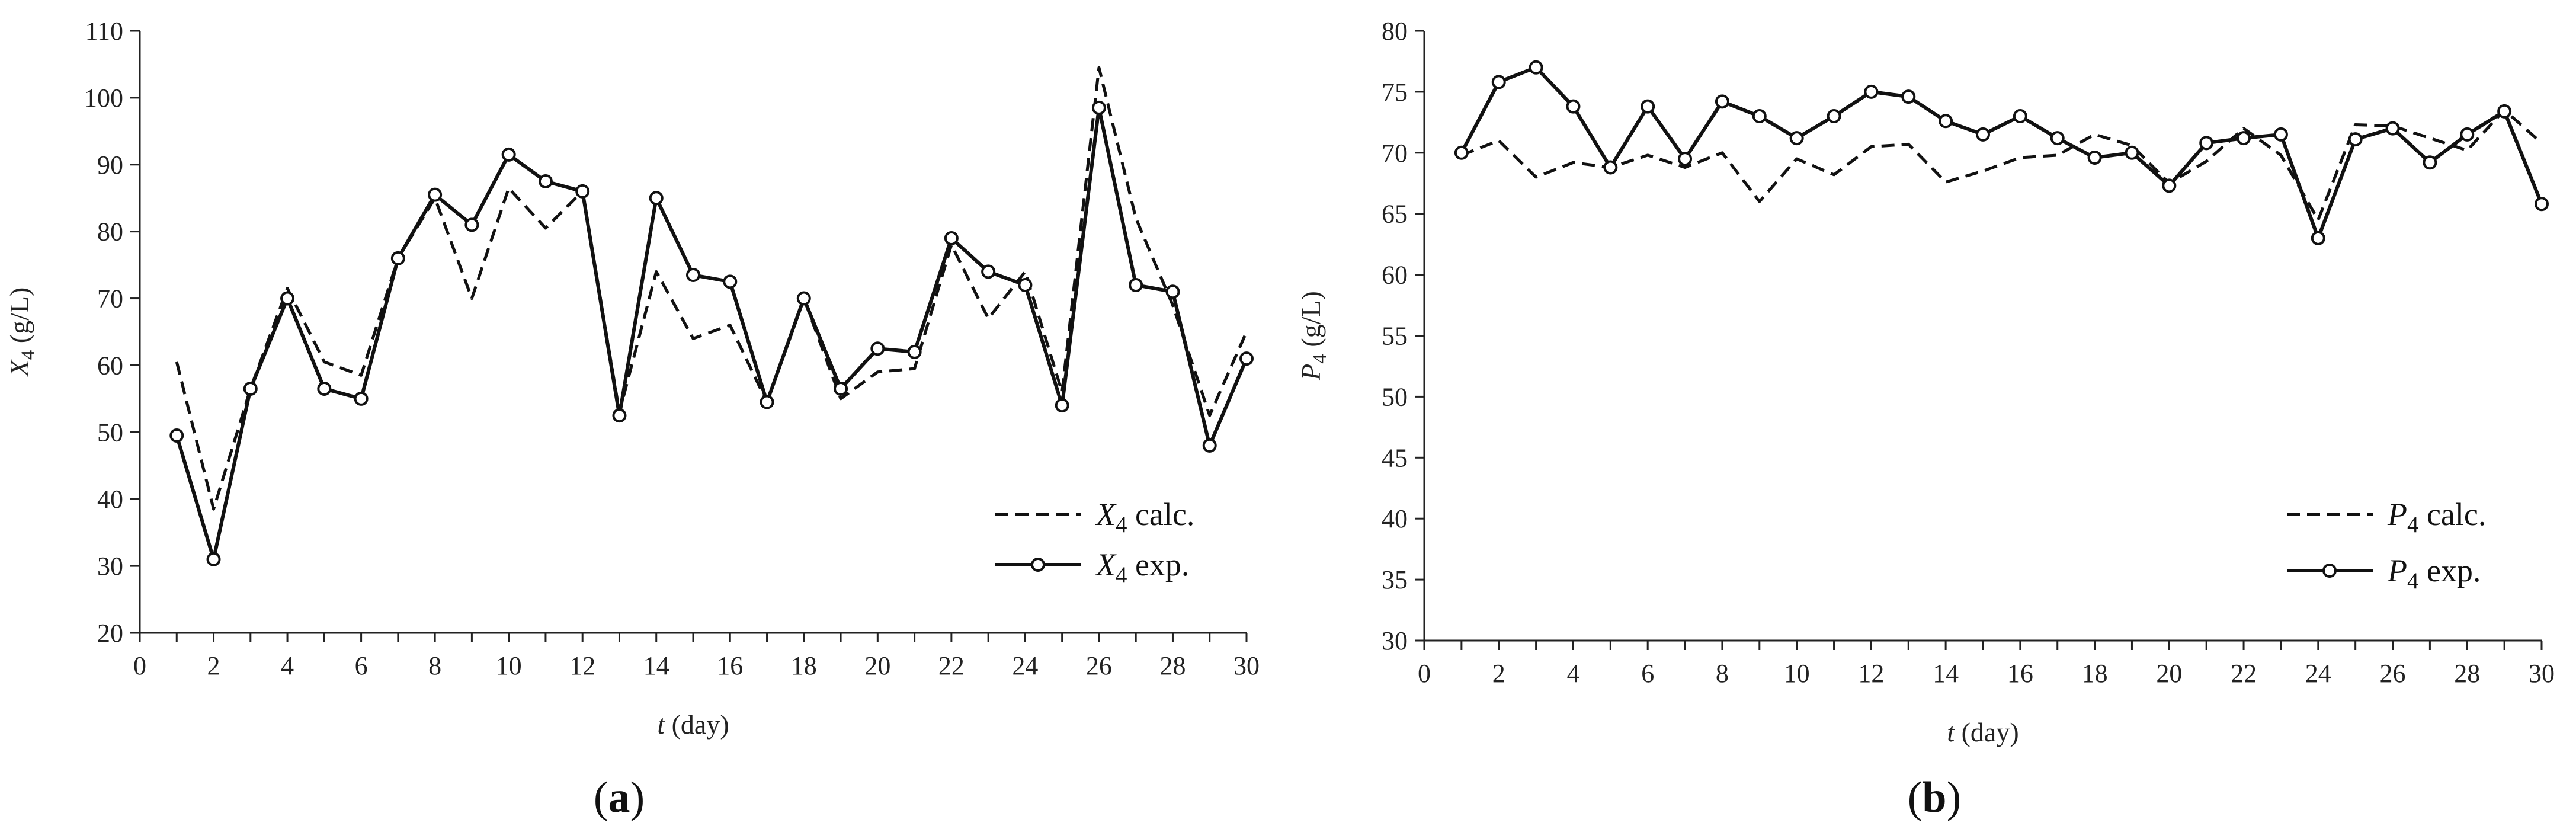 The width and height of the screenshot is (2576, 829). I want to click on x-tick-label: 0, so click(1424, 673).